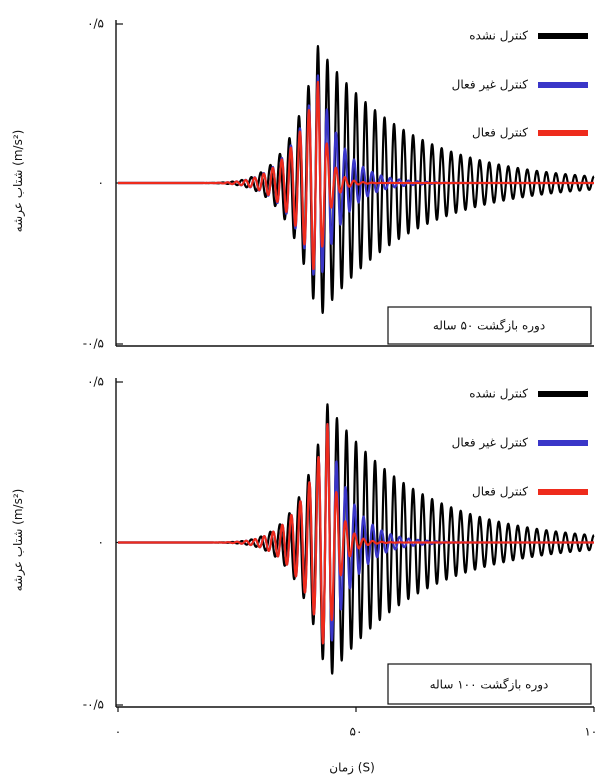  What do you see at coordinates (357, 723) in the screenshot?
I see `x-ticks: ۰ ۵۰ ۱۰۰` at bounding box center [357, 723].